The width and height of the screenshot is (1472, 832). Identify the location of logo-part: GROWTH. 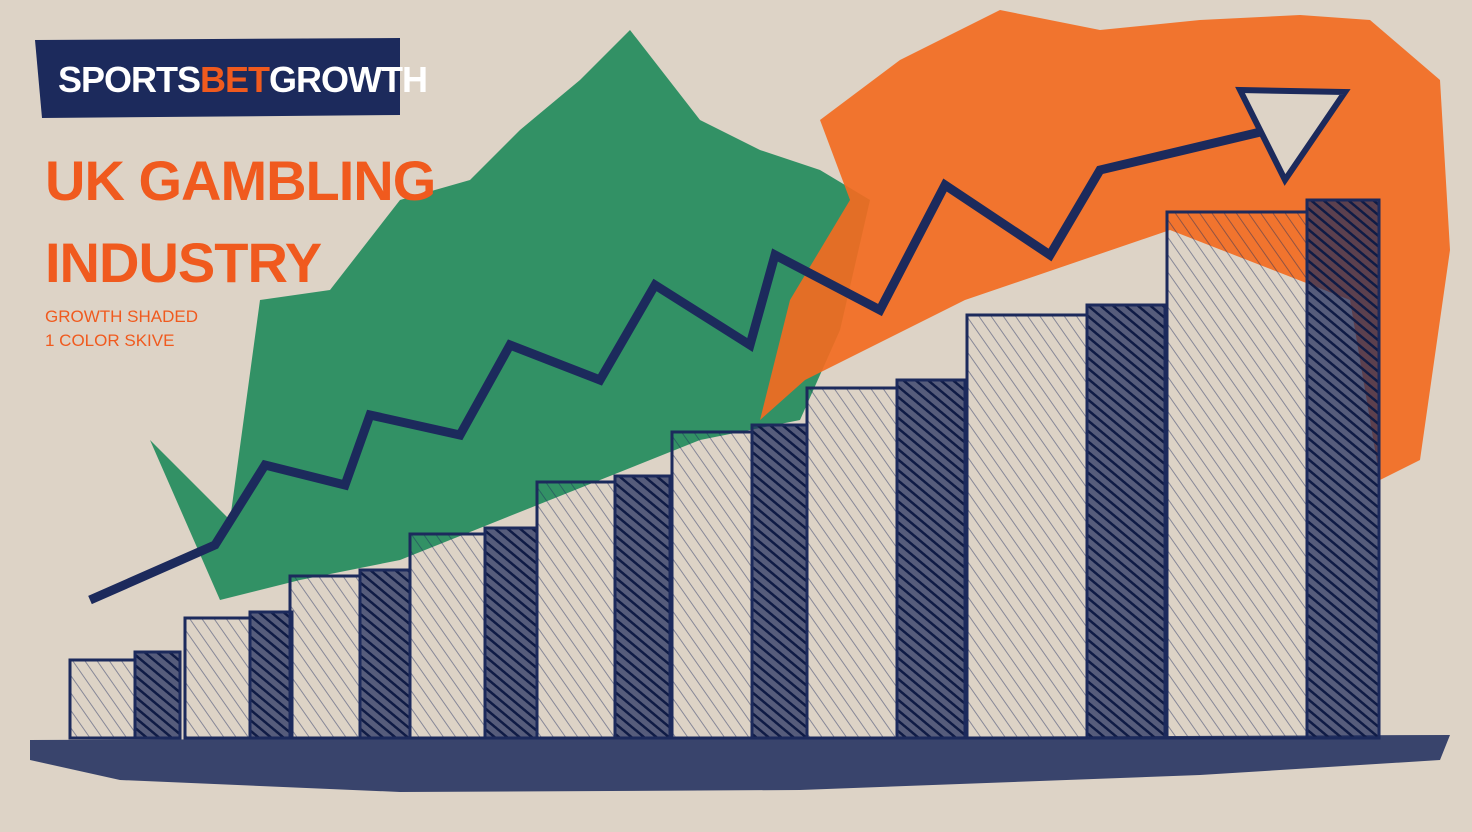
(348, 79).